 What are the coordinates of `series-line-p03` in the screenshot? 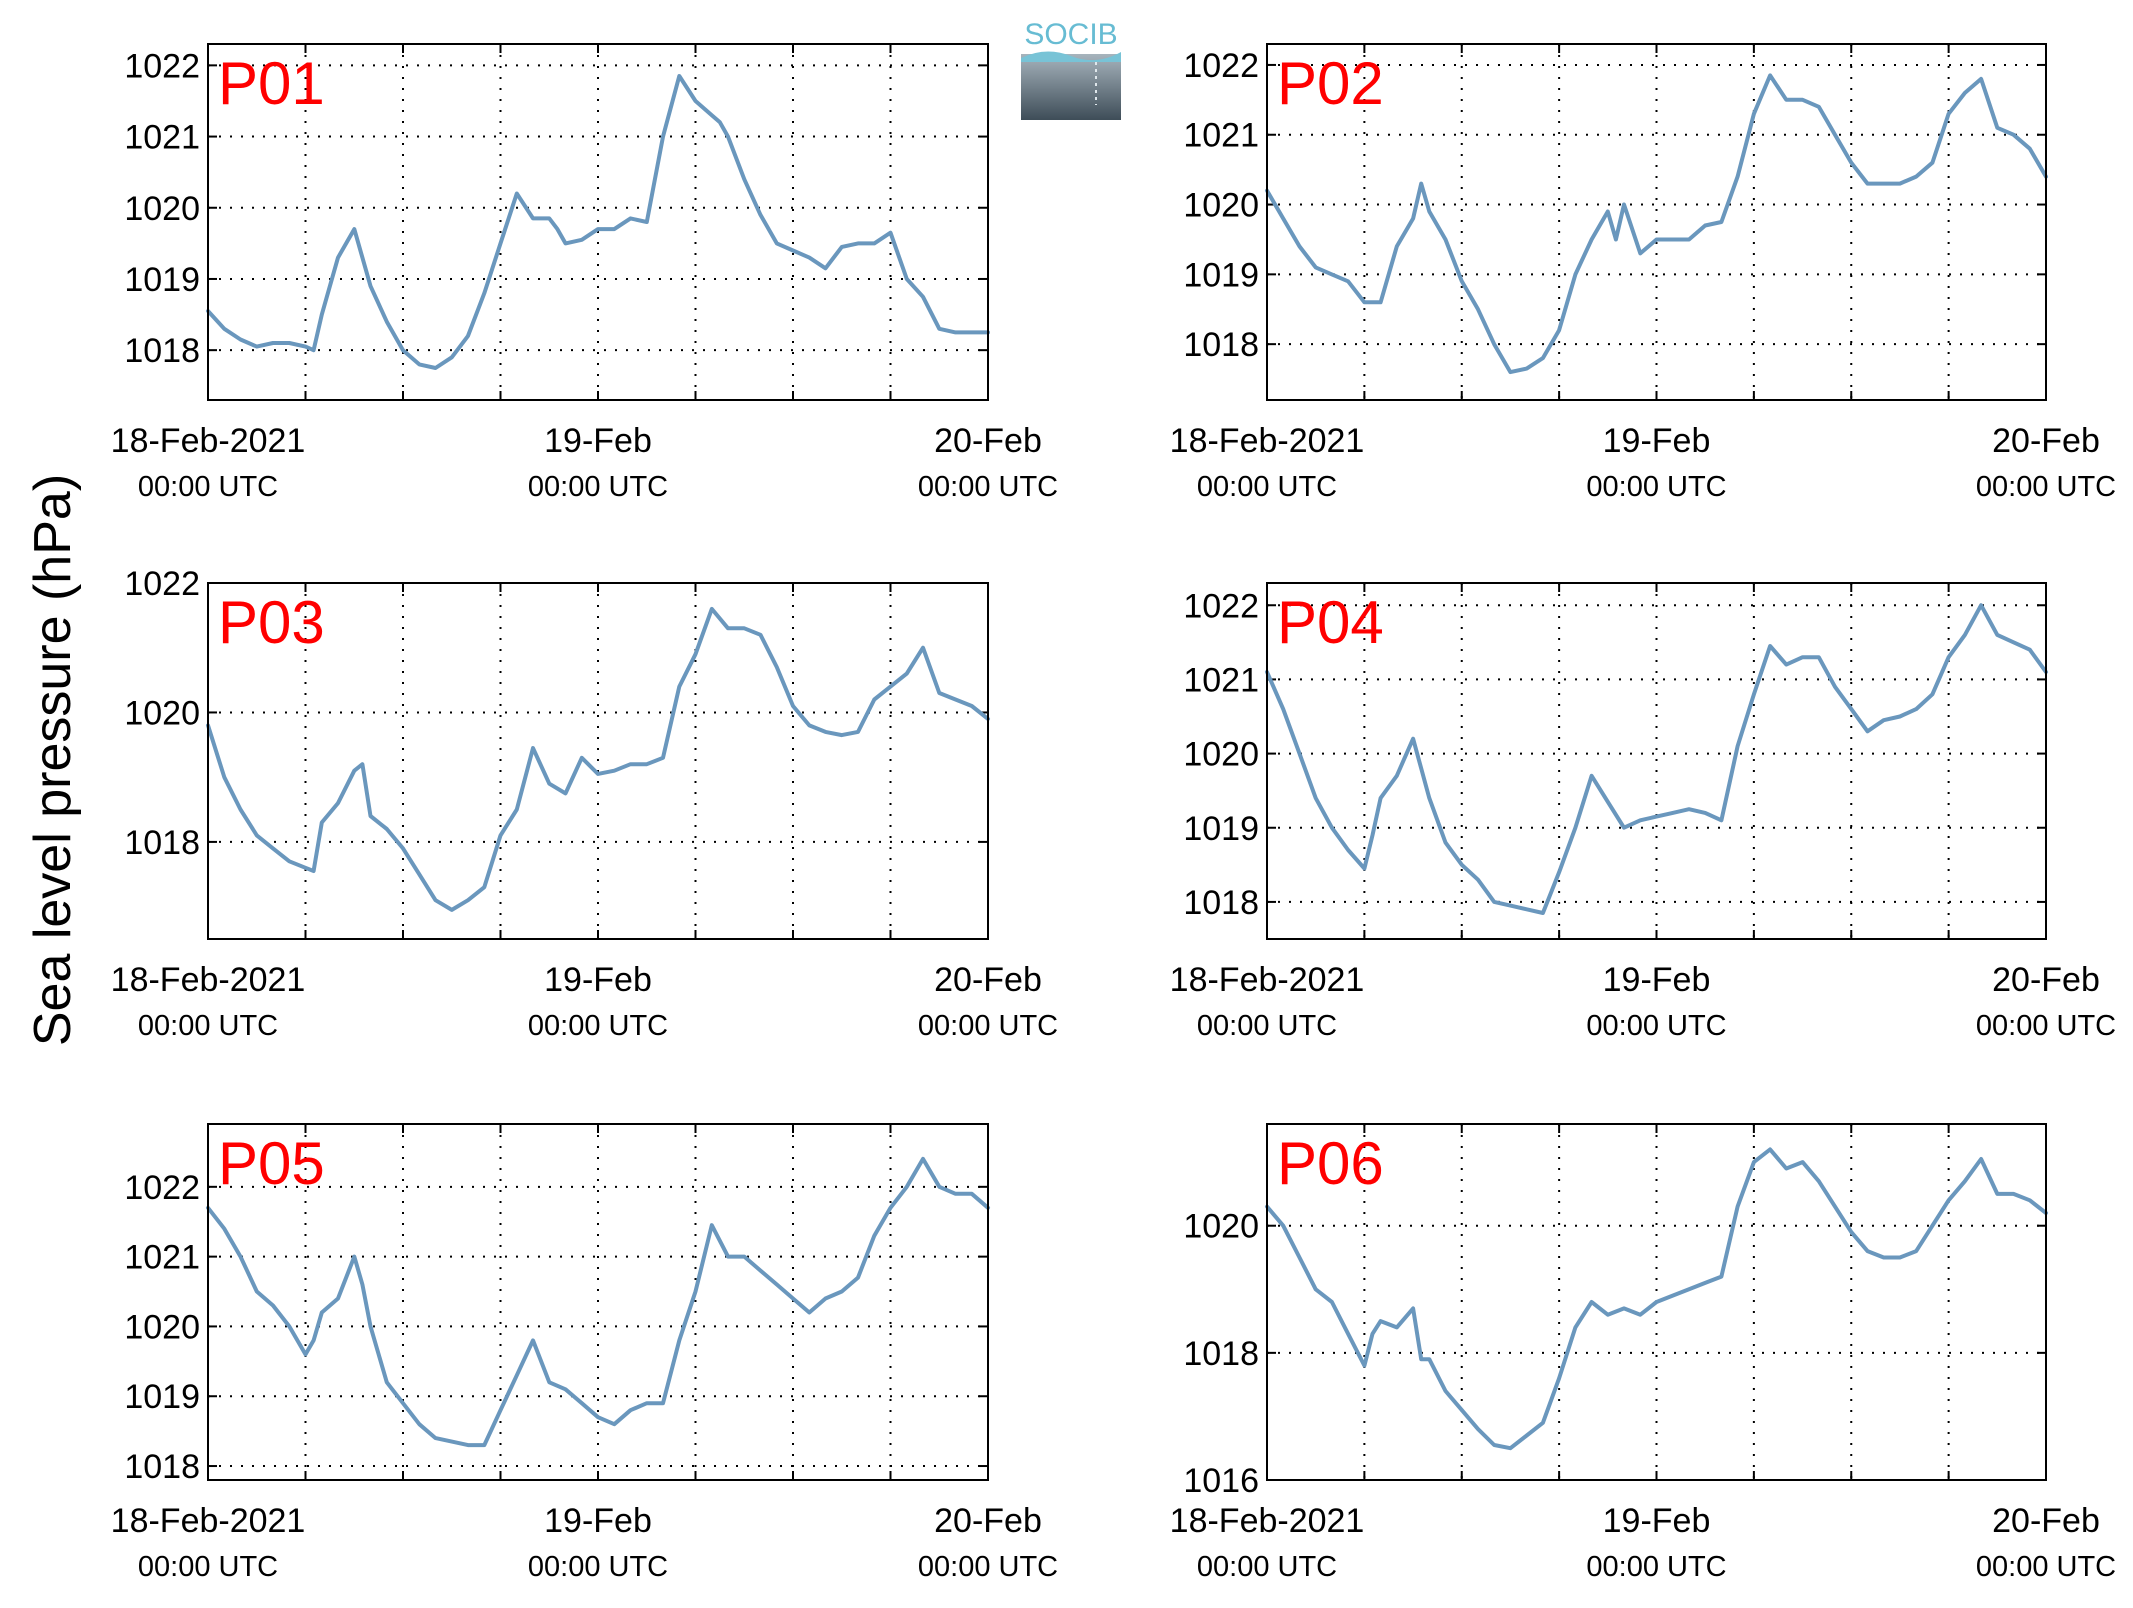 It's located at (598, 759).